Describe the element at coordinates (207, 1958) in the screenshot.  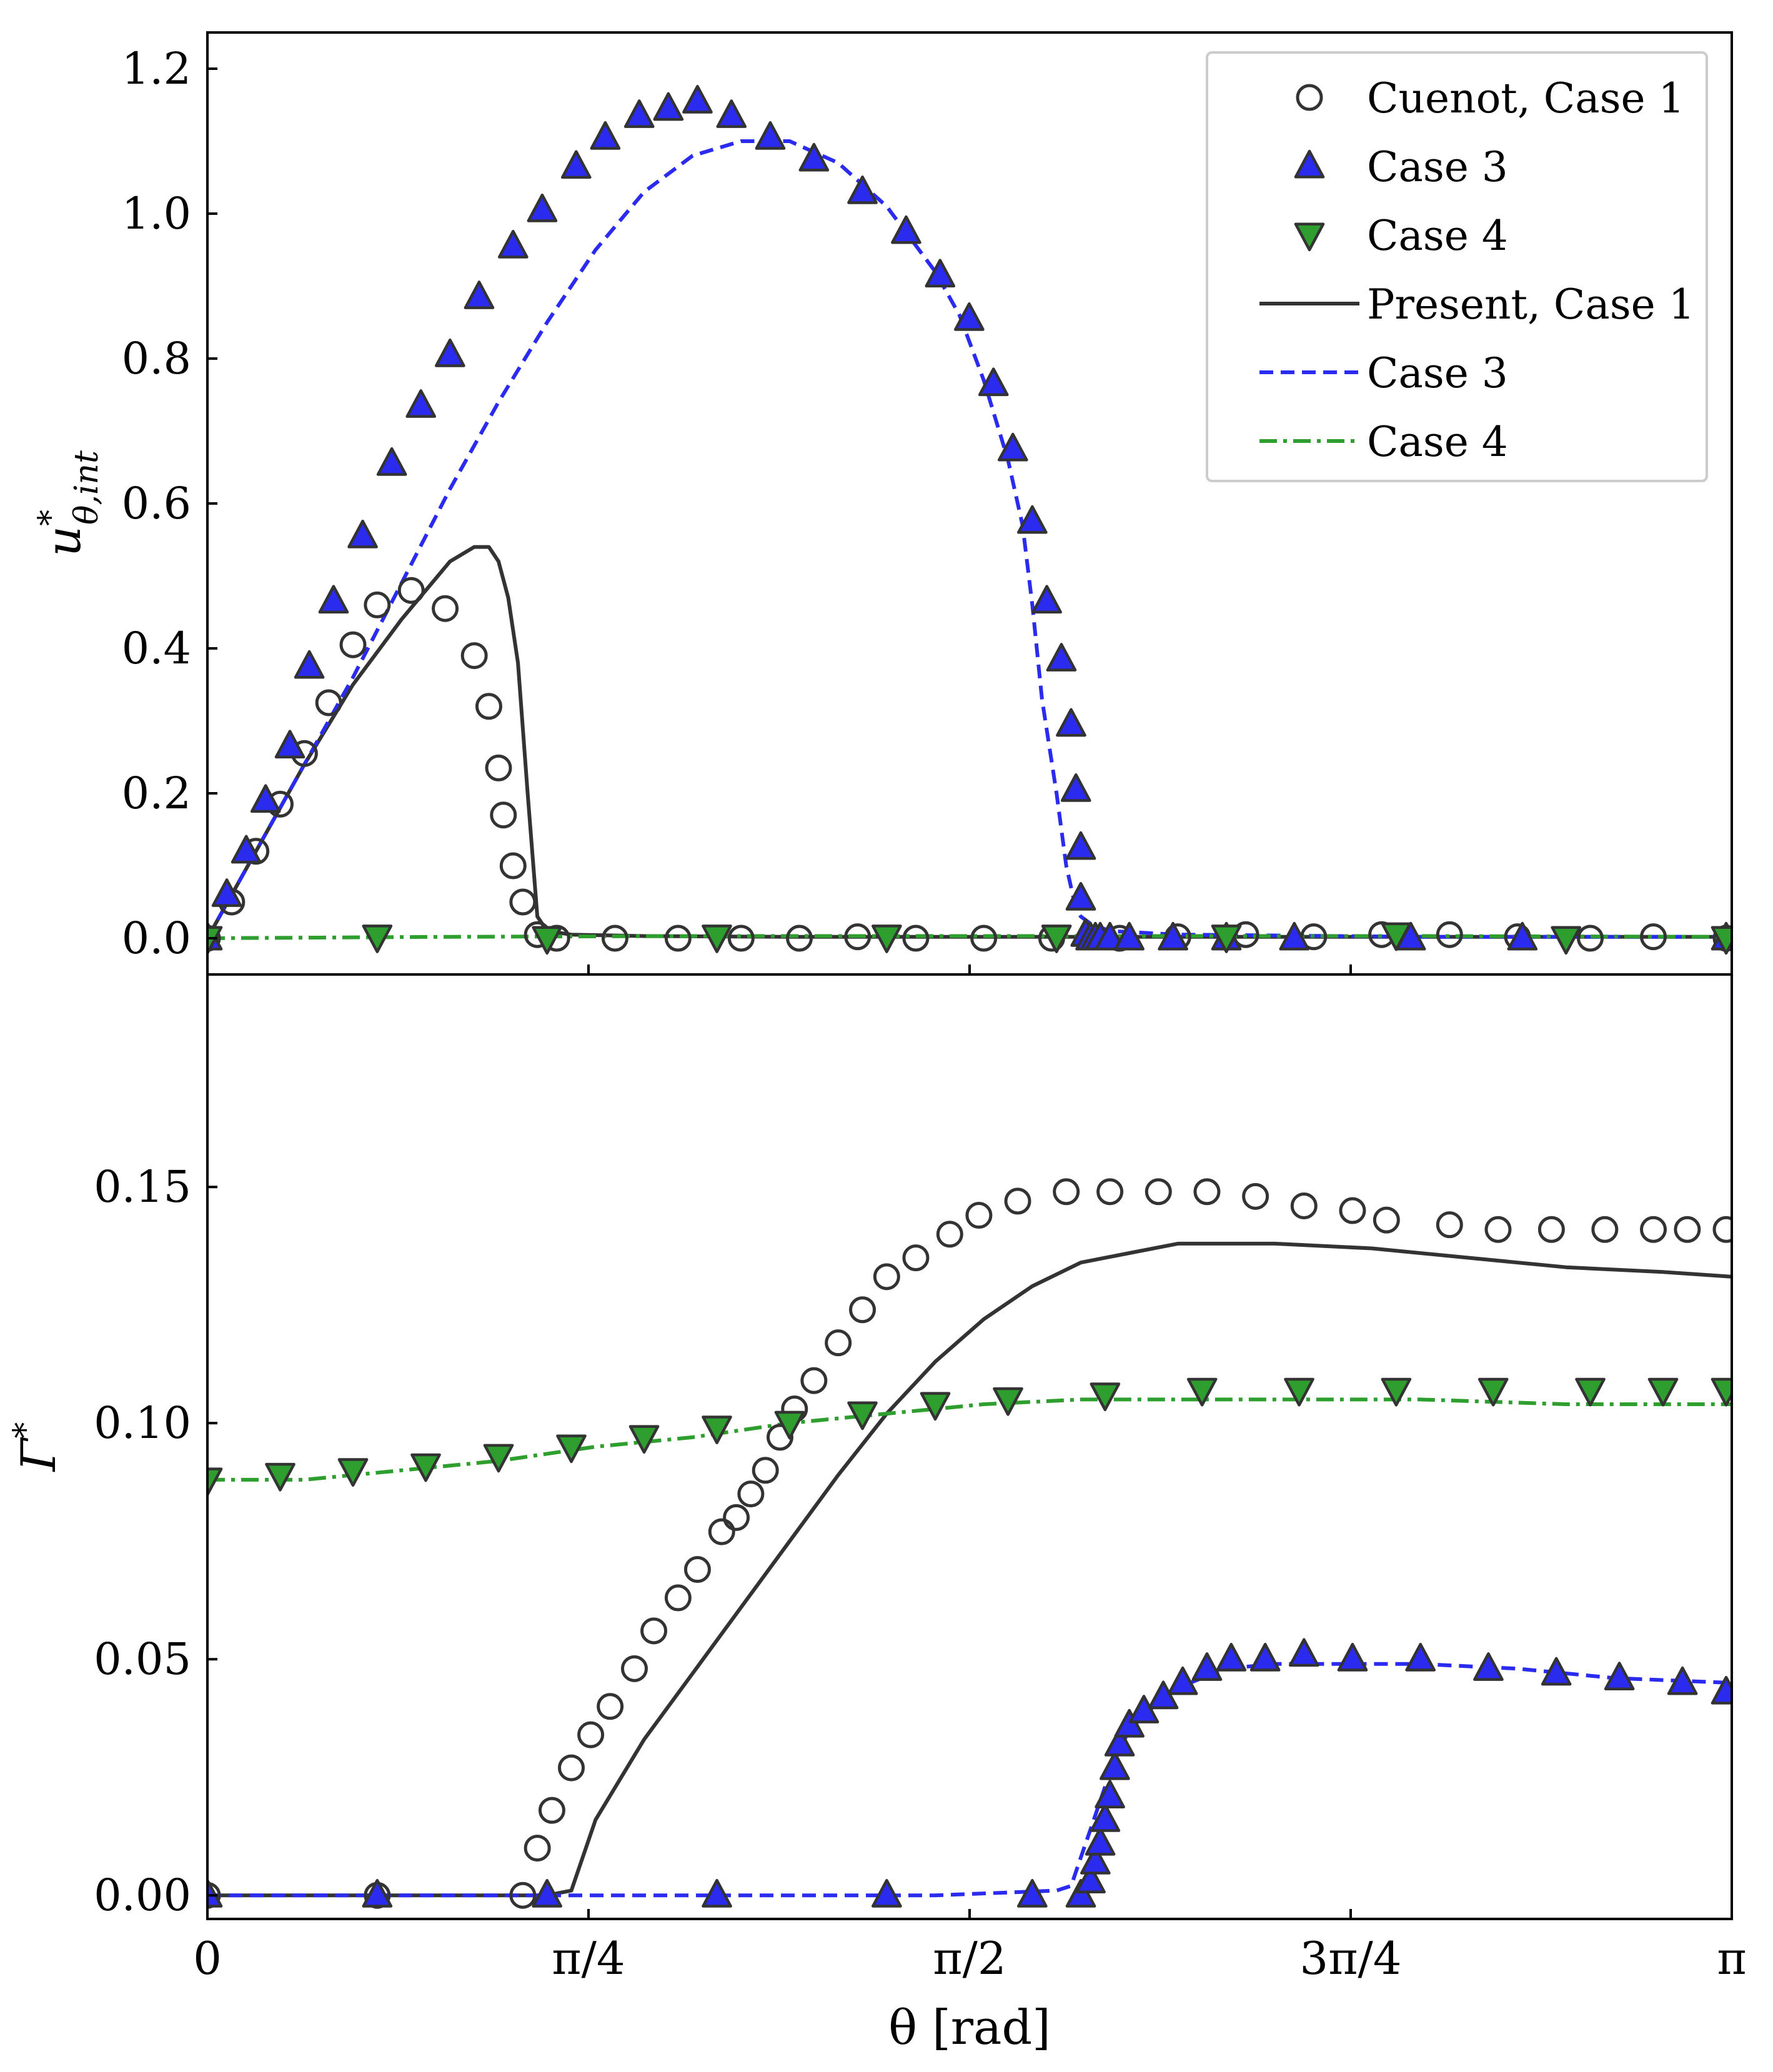
I see `x-tick-label: 0` at that location.